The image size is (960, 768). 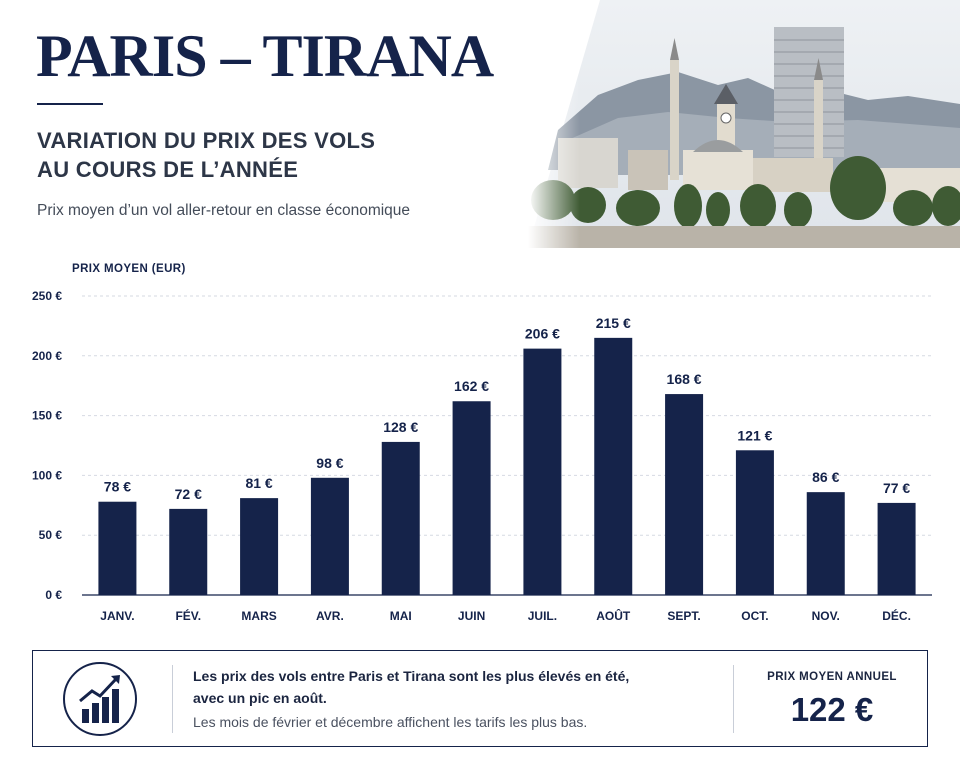 What do you see at coordinates (826, 616) in the screenshot?
I see `x-tick-label: NOV.` at bounding box center [826, 616].